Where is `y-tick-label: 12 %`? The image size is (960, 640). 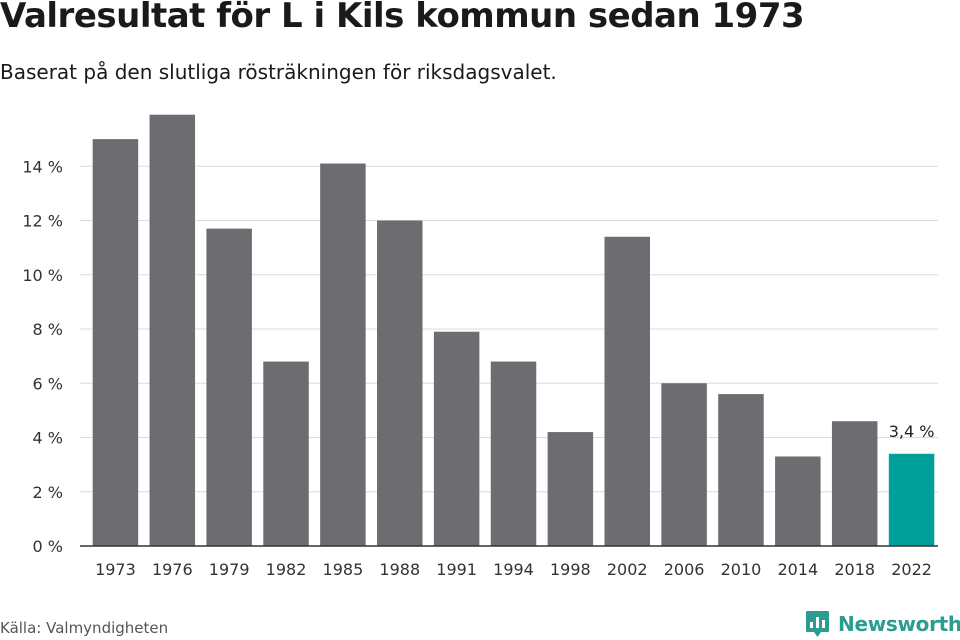 y-tick-label: 12 % is located at coordinates (42, 221).